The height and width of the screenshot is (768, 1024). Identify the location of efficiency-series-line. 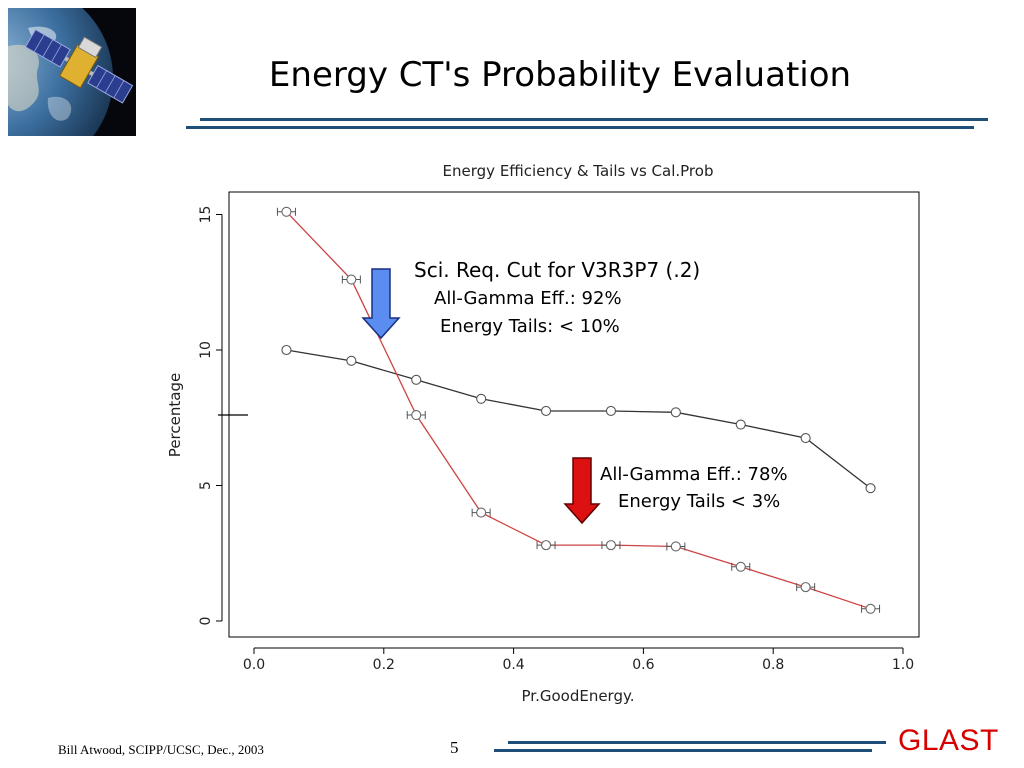
(578, 419).